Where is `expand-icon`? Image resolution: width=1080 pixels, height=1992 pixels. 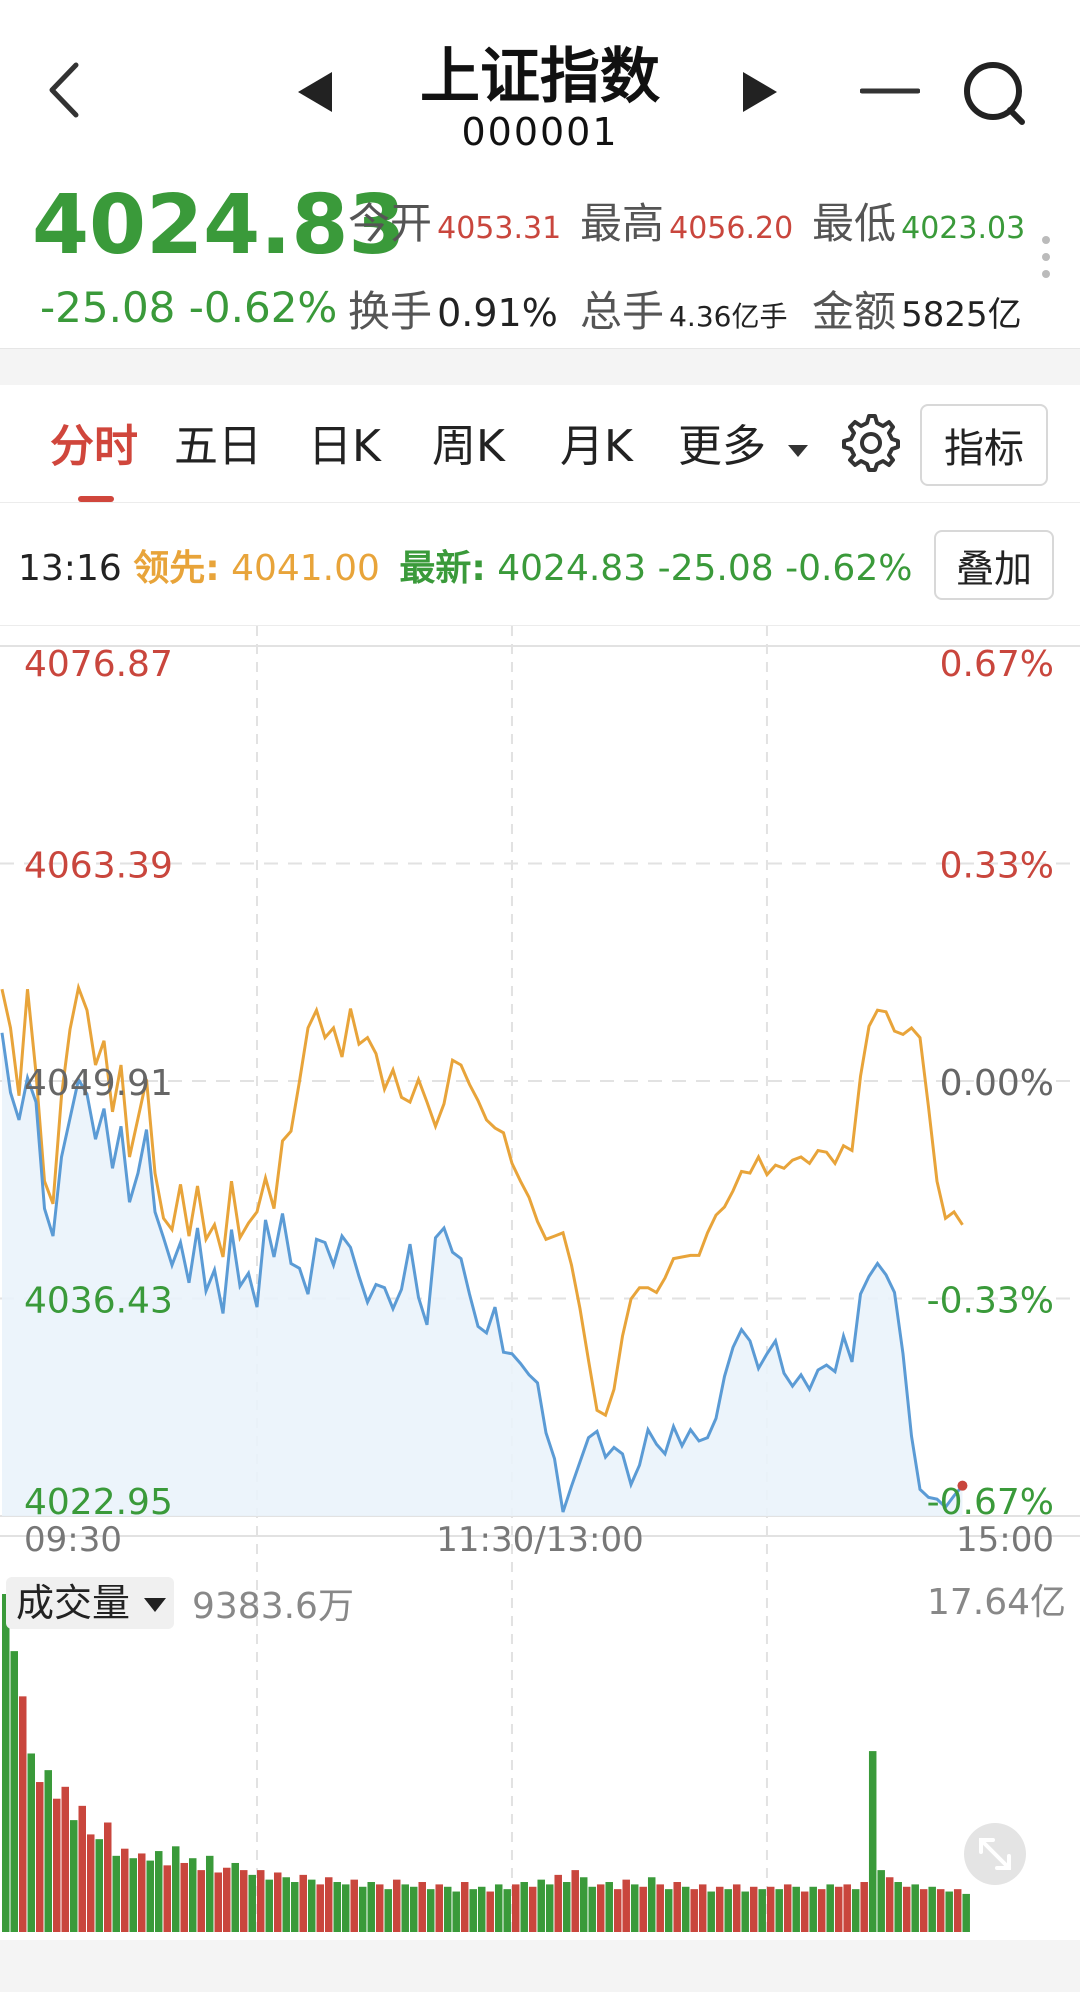 expand-icon is located at coordinates (995, 1854).